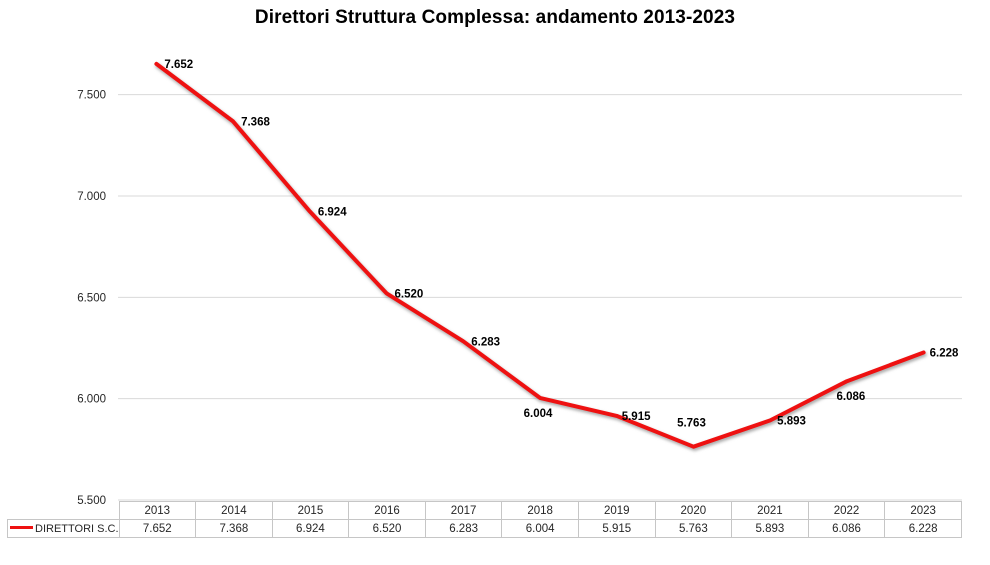 The width and height of the screenshot is (990, 565). I want to click on data-label: 6.520, so click(409, 294).